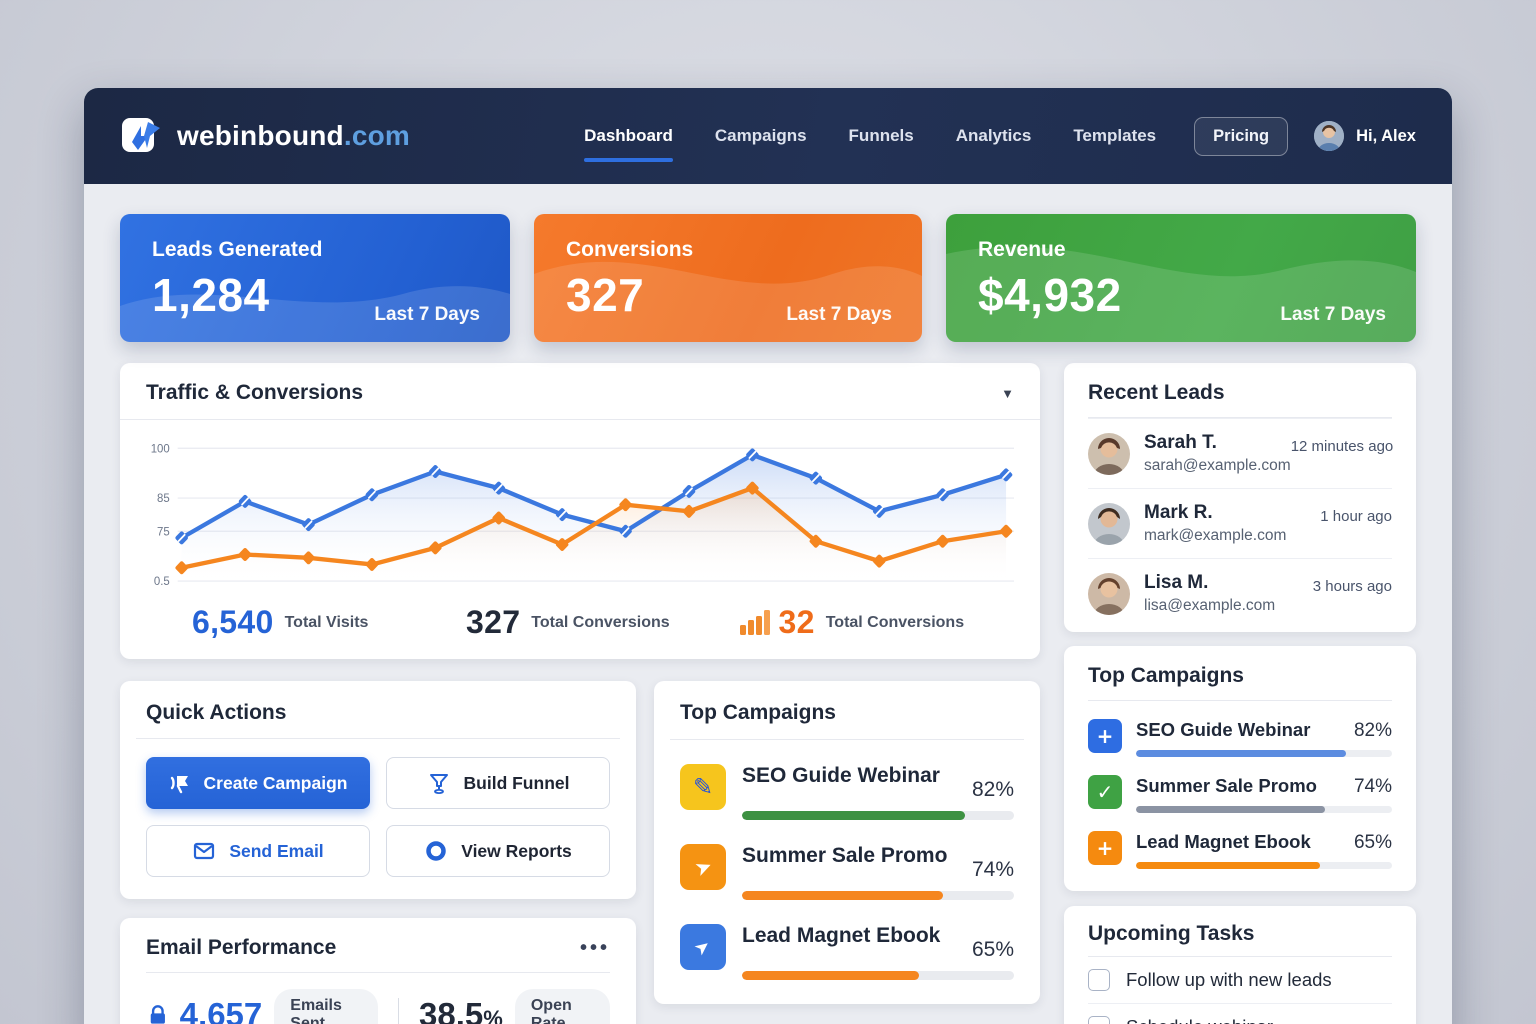 The height and width of the screenshot is (1024, 1536). What do you see at coordinates (1241, 136) in the screenshot?
I see `pricing-button: Pricing` at bounding box center [1241, 136].